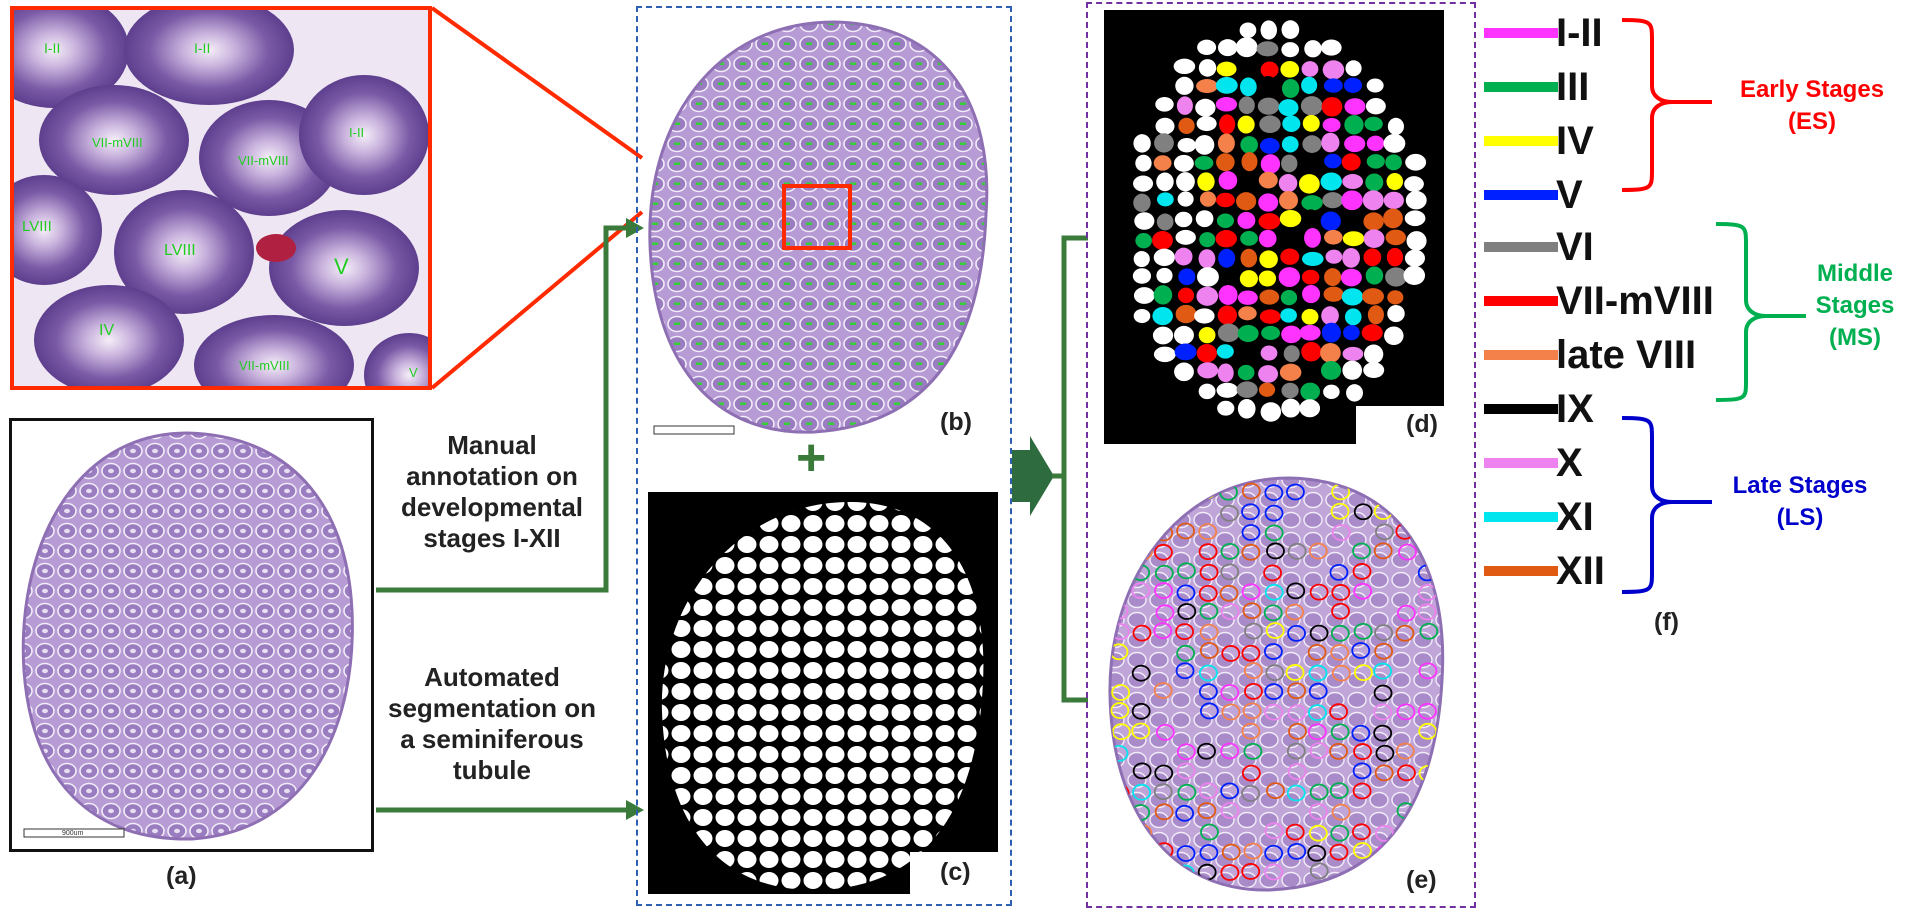  Describe the element at coordinates (1635, 301) in the screenshot. I see `legend-label: VII-mVIII` at that location.